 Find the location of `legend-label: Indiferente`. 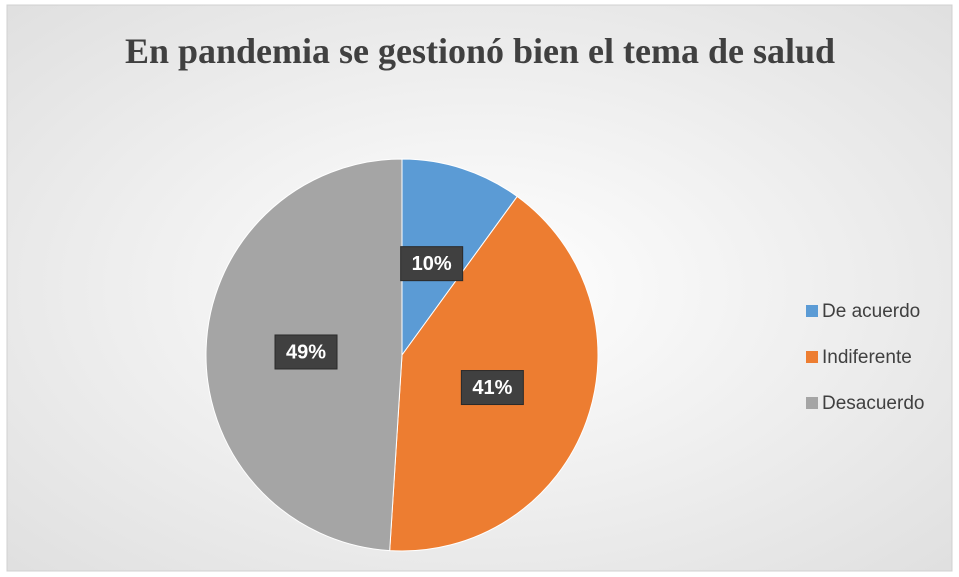

legend-label: Indiferente is located at coordinates (867, 357).